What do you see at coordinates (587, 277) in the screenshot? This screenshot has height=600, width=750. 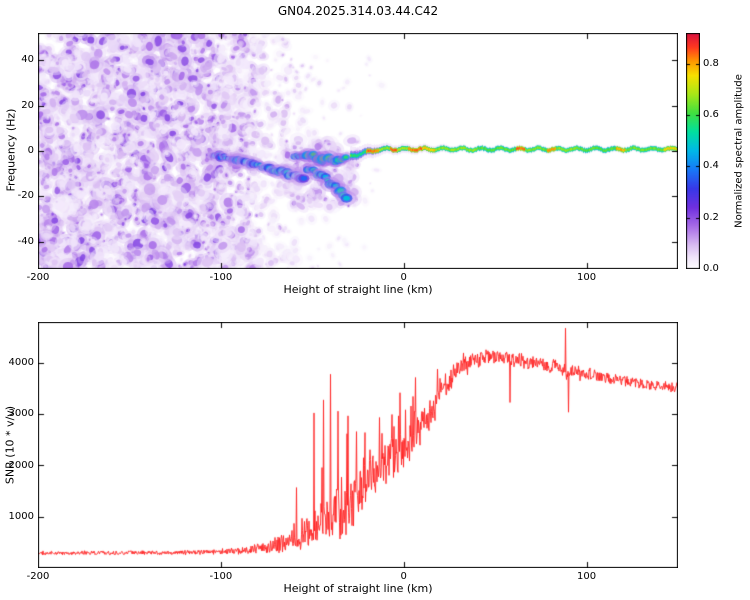 I see `spec-x-tick-label: 100` at bounding box center [587, 277].